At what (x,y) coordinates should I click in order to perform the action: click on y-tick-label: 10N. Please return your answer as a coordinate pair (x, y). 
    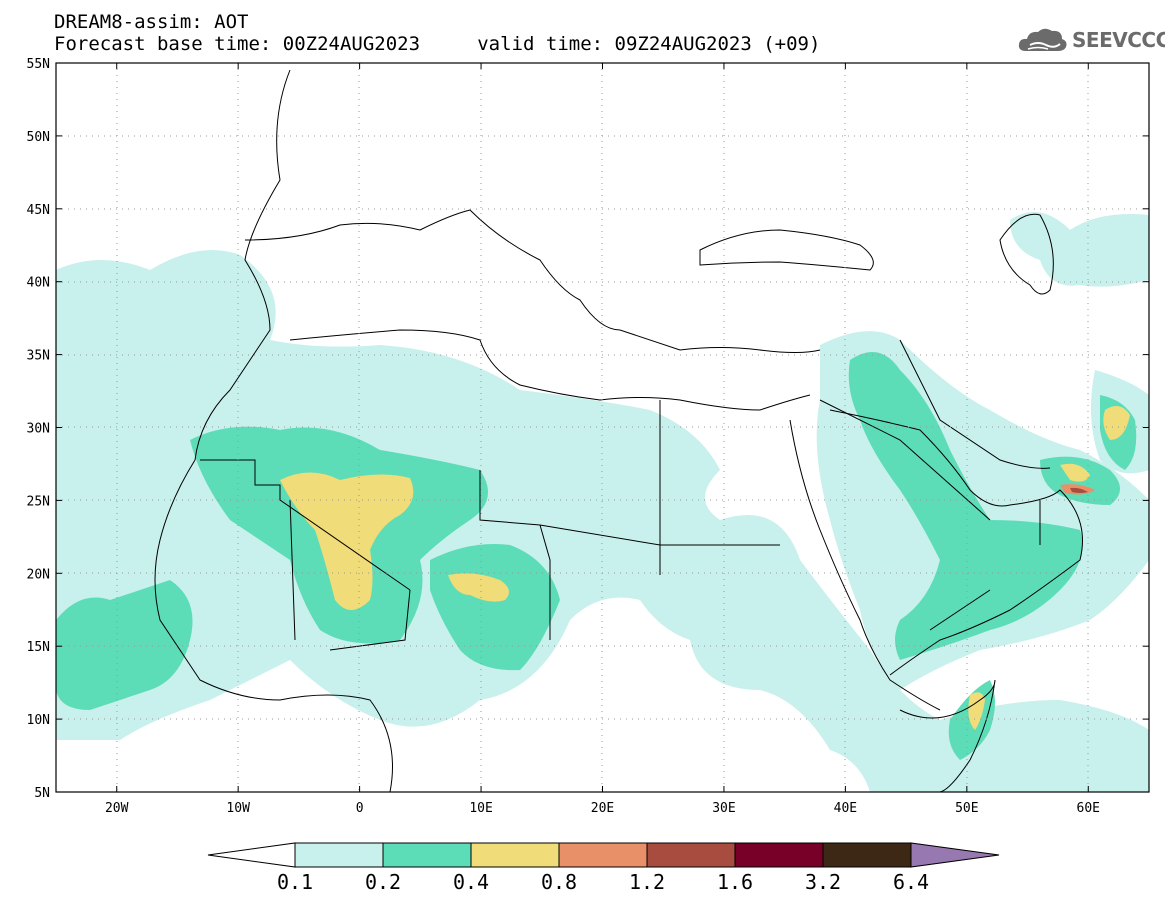
    Looking at the image, I should click on (38, 720).